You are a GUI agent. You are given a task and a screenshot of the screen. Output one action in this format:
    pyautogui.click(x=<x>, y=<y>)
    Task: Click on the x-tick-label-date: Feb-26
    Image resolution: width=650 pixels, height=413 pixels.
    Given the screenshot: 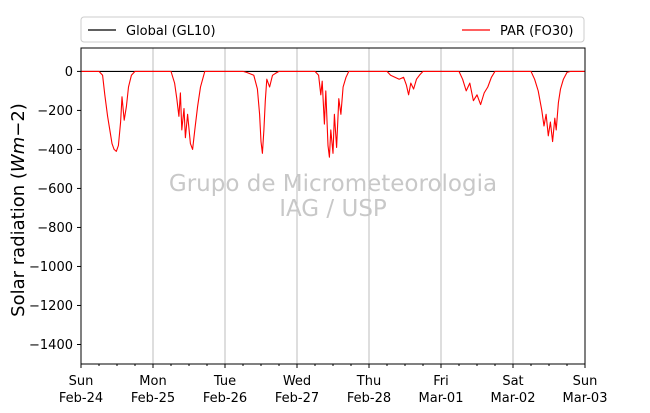 What is the action you would take?
    pyautogui.click(x=225, y=398)
    